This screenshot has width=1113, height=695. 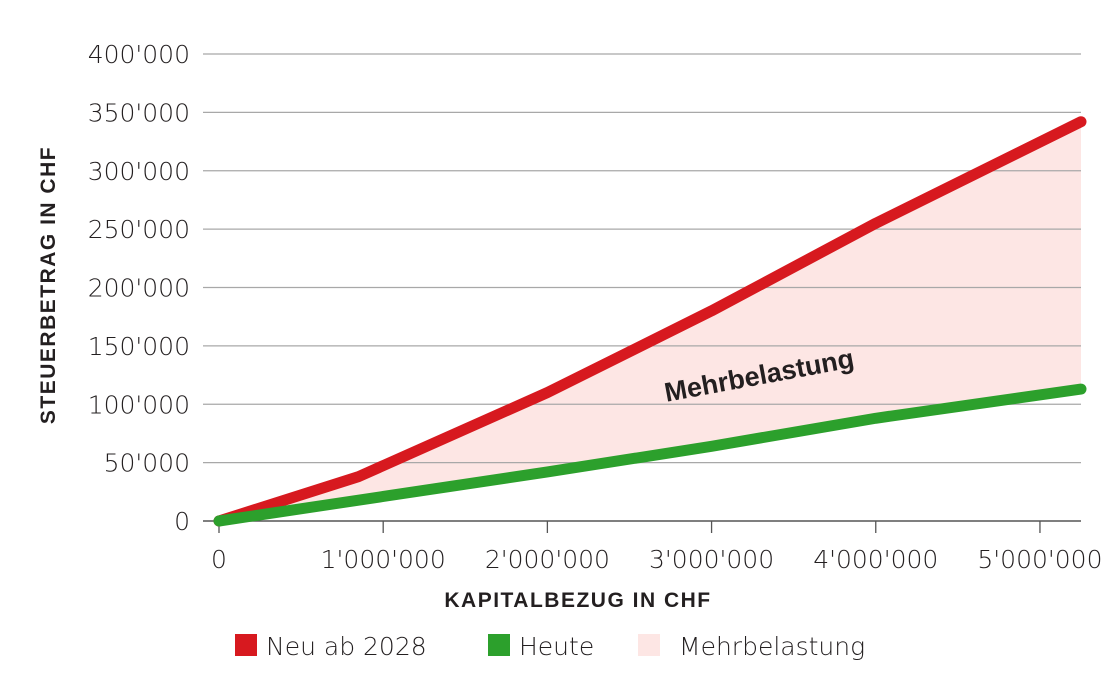 I want to click on legend-swatch-mehrbelastung, so click(x=649, y=645).